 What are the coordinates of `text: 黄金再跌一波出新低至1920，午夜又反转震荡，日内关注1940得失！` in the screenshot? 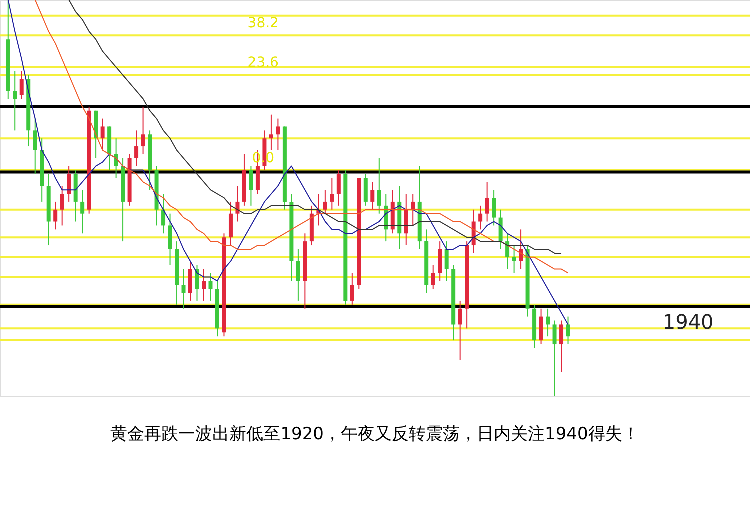 It's located at (375, 434).